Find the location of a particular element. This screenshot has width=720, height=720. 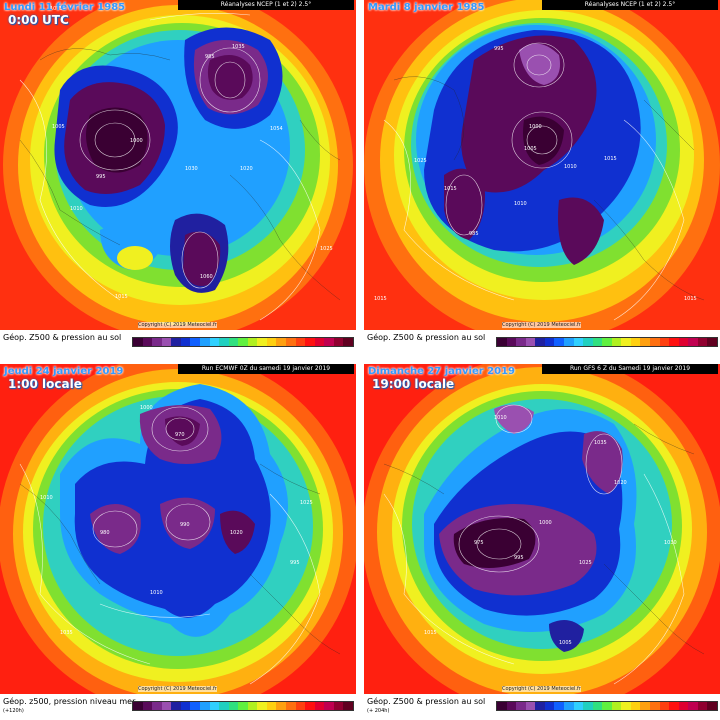

valid-date-label: Lundi 11 février 1985 is located at coordinates (65, 7).